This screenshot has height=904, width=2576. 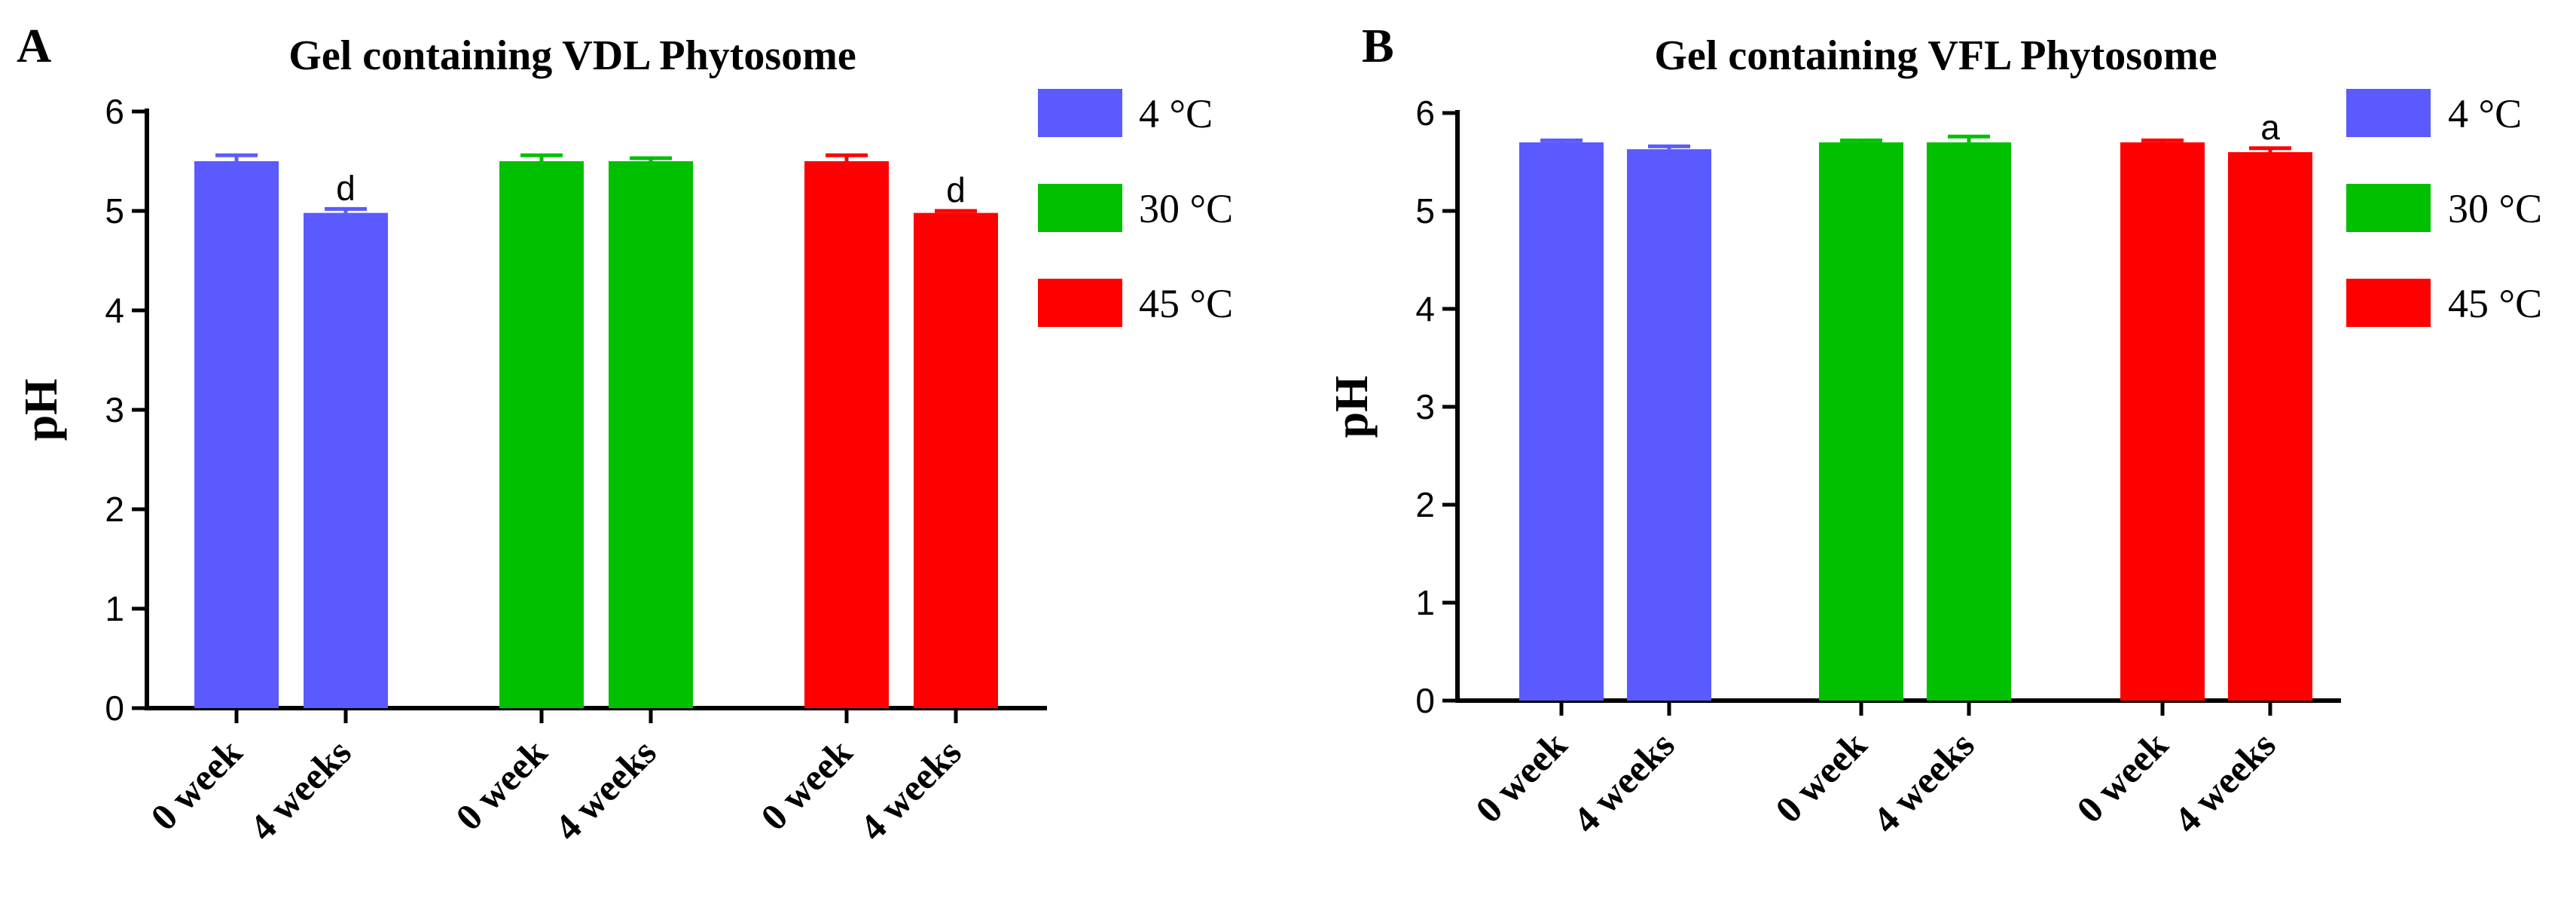 I want to click on significance-label: a, so click(x=2270, y=127).